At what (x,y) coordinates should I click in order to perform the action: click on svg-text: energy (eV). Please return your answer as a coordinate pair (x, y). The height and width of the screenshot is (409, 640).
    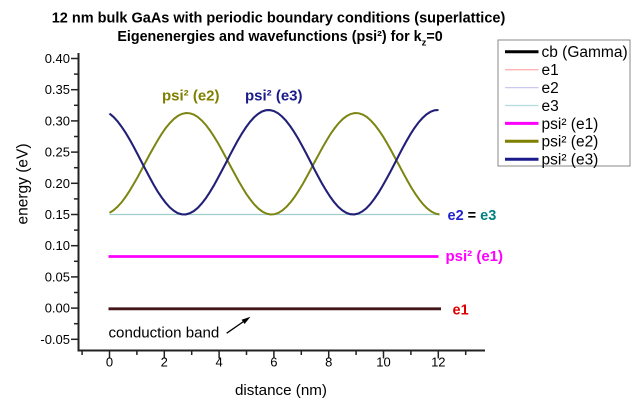
    Looking at the image, I should click on (23, 184).